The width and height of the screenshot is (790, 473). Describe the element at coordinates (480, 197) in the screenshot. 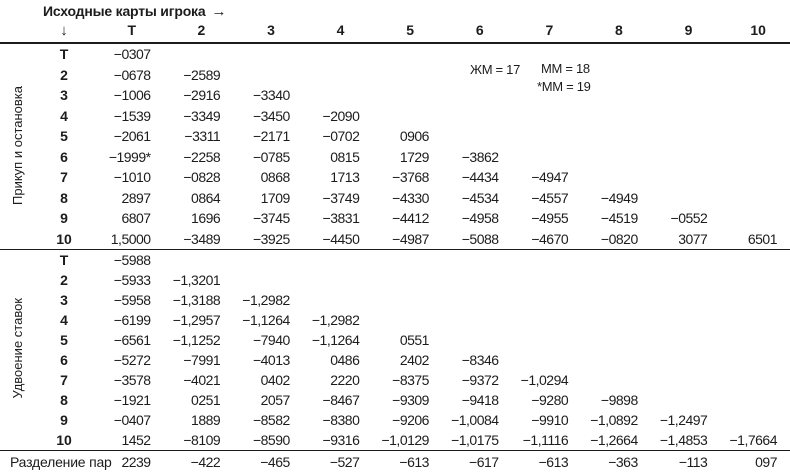

I see `value-cell: −4534` at that location.